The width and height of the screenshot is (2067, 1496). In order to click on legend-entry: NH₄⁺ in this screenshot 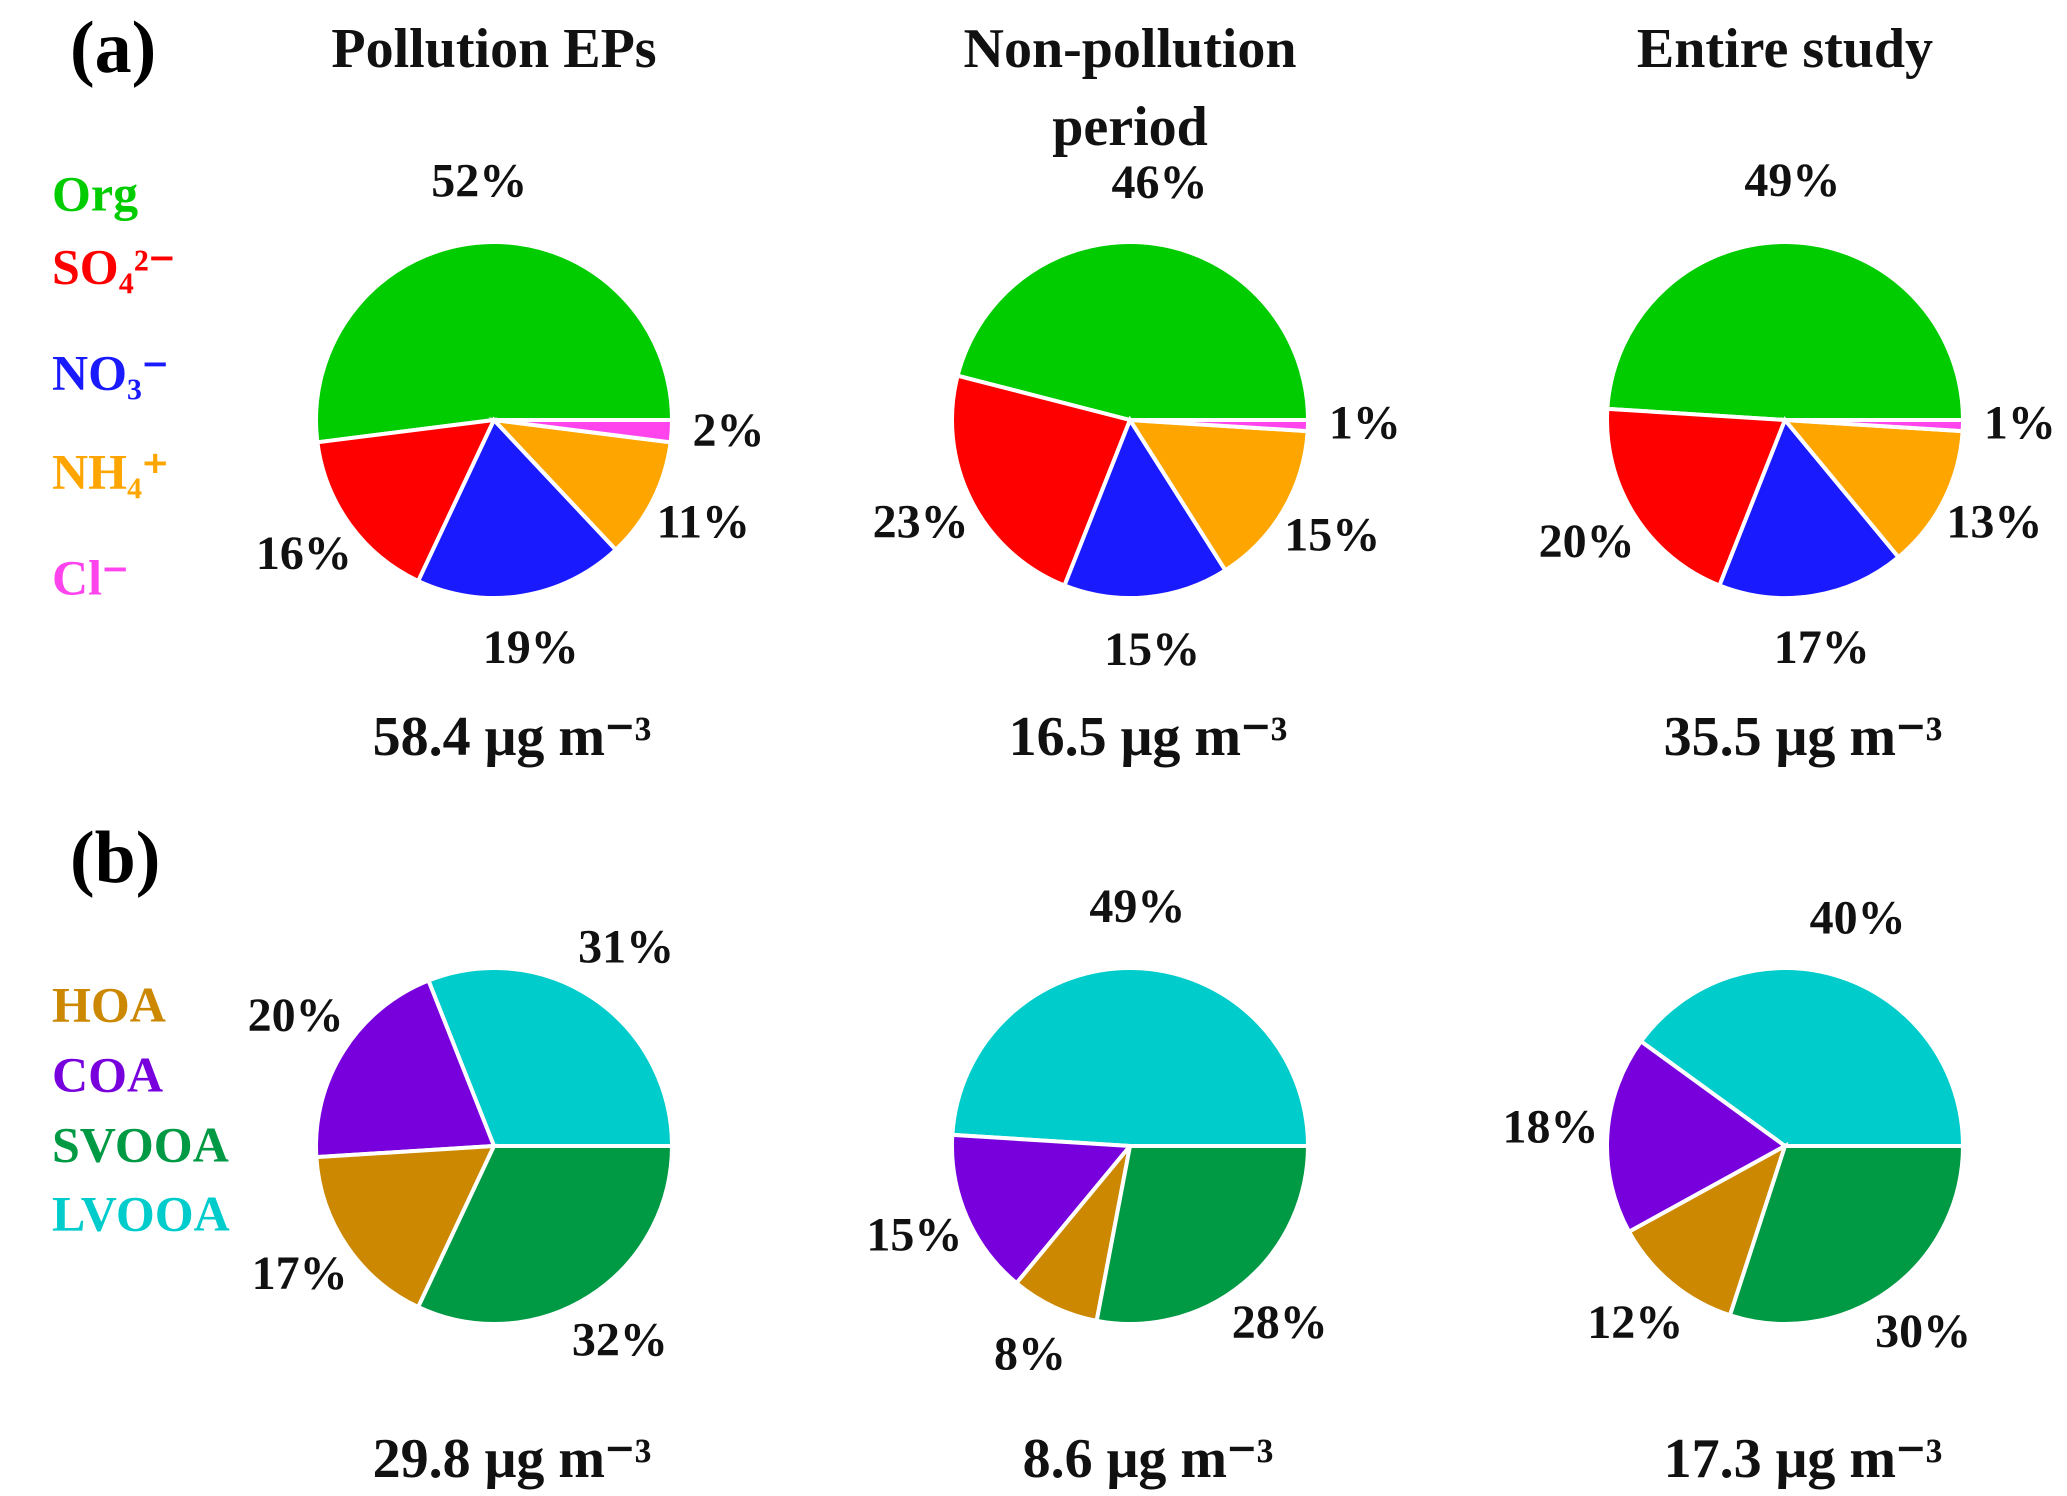, I will do `click(110, 471)`.